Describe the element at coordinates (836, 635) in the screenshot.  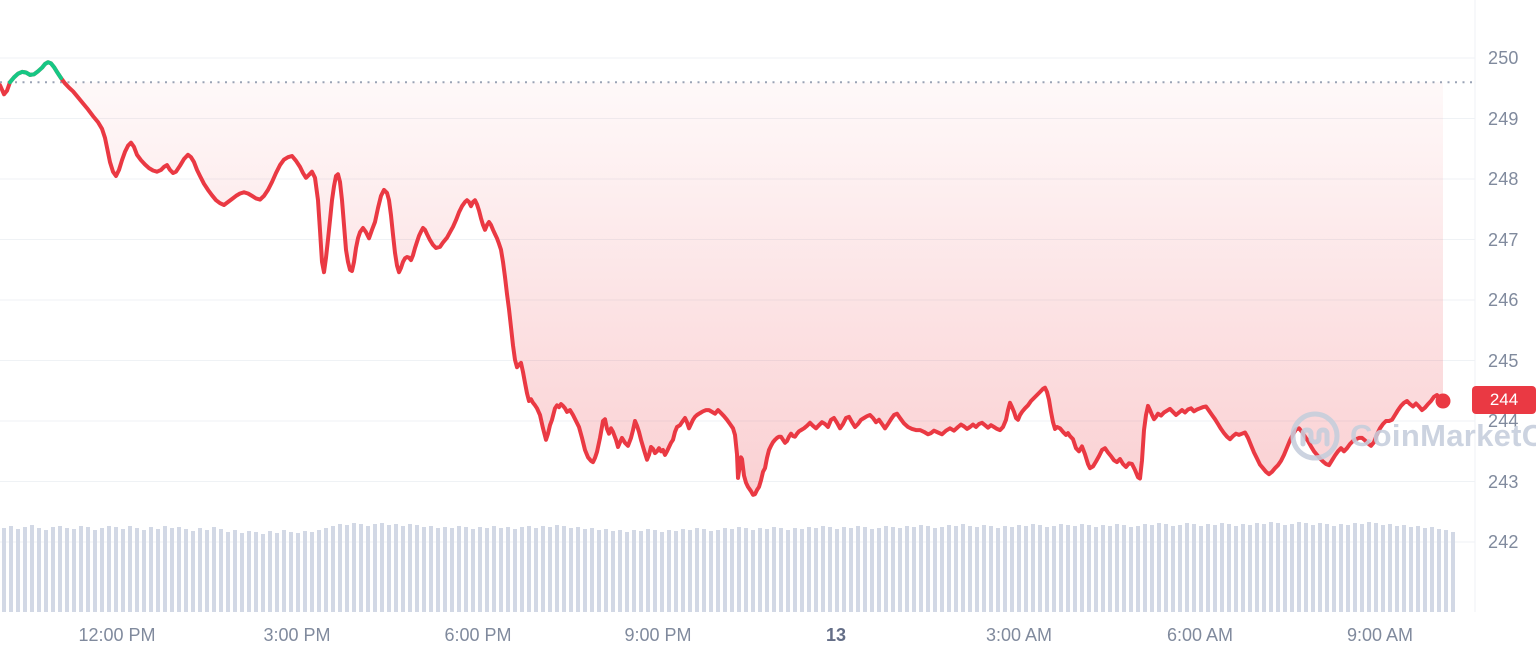
I see `x-axis-label: 13` at that location.